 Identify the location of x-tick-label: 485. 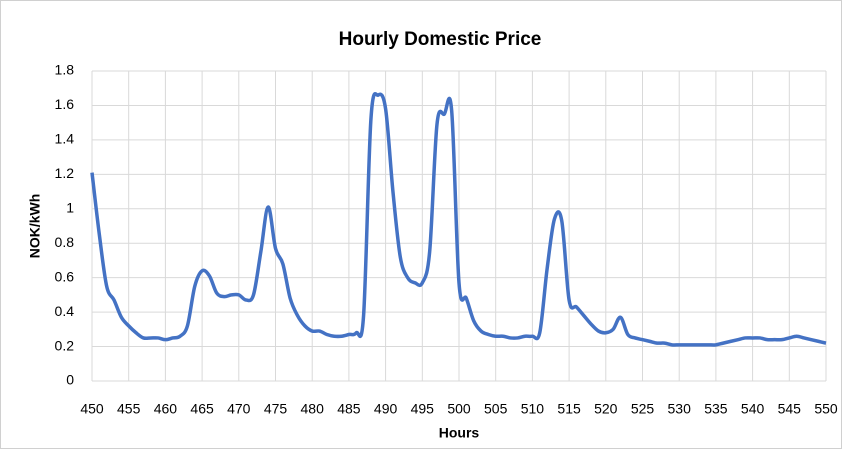
(349, 409).